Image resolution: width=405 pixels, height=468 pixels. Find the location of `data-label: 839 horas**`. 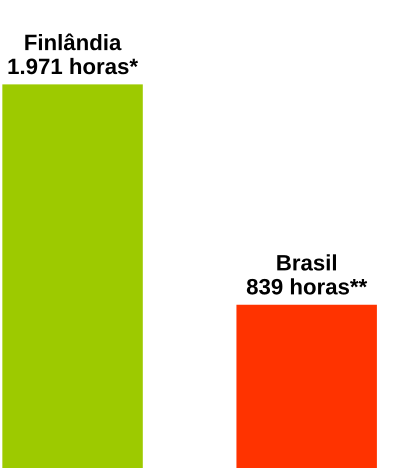

data-label: 839 horas** is located at coordinates (307, 286).